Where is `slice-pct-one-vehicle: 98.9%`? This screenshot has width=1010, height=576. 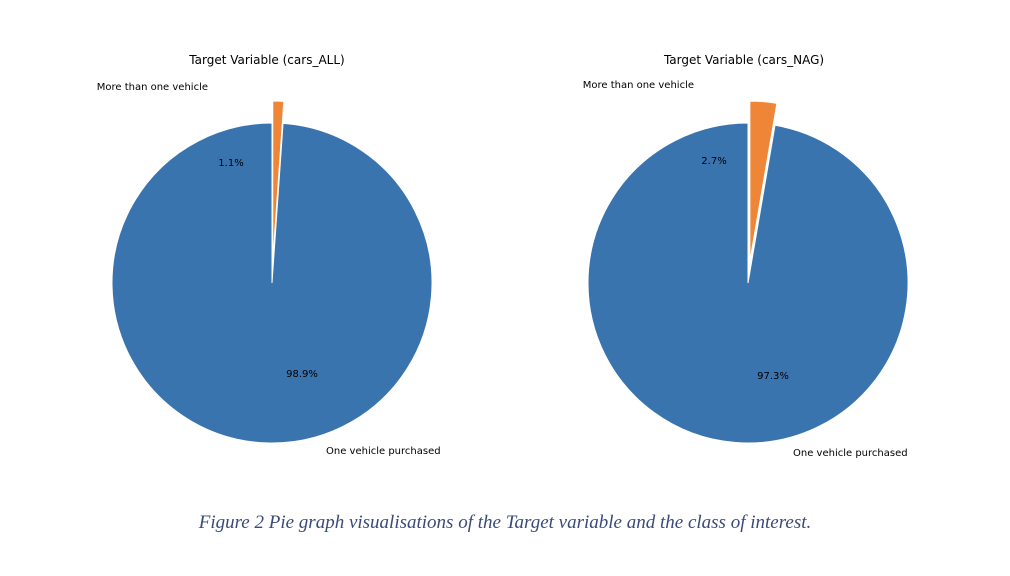 slice-pct-one-vehicle: 98.9% is located at coordinates (302, 374).